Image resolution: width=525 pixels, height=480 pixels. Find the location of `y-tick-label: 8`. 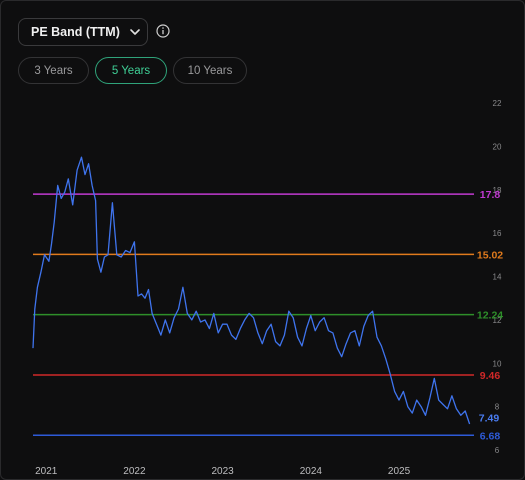

y-tick-label: 8 is located at coordinates (497, 407).